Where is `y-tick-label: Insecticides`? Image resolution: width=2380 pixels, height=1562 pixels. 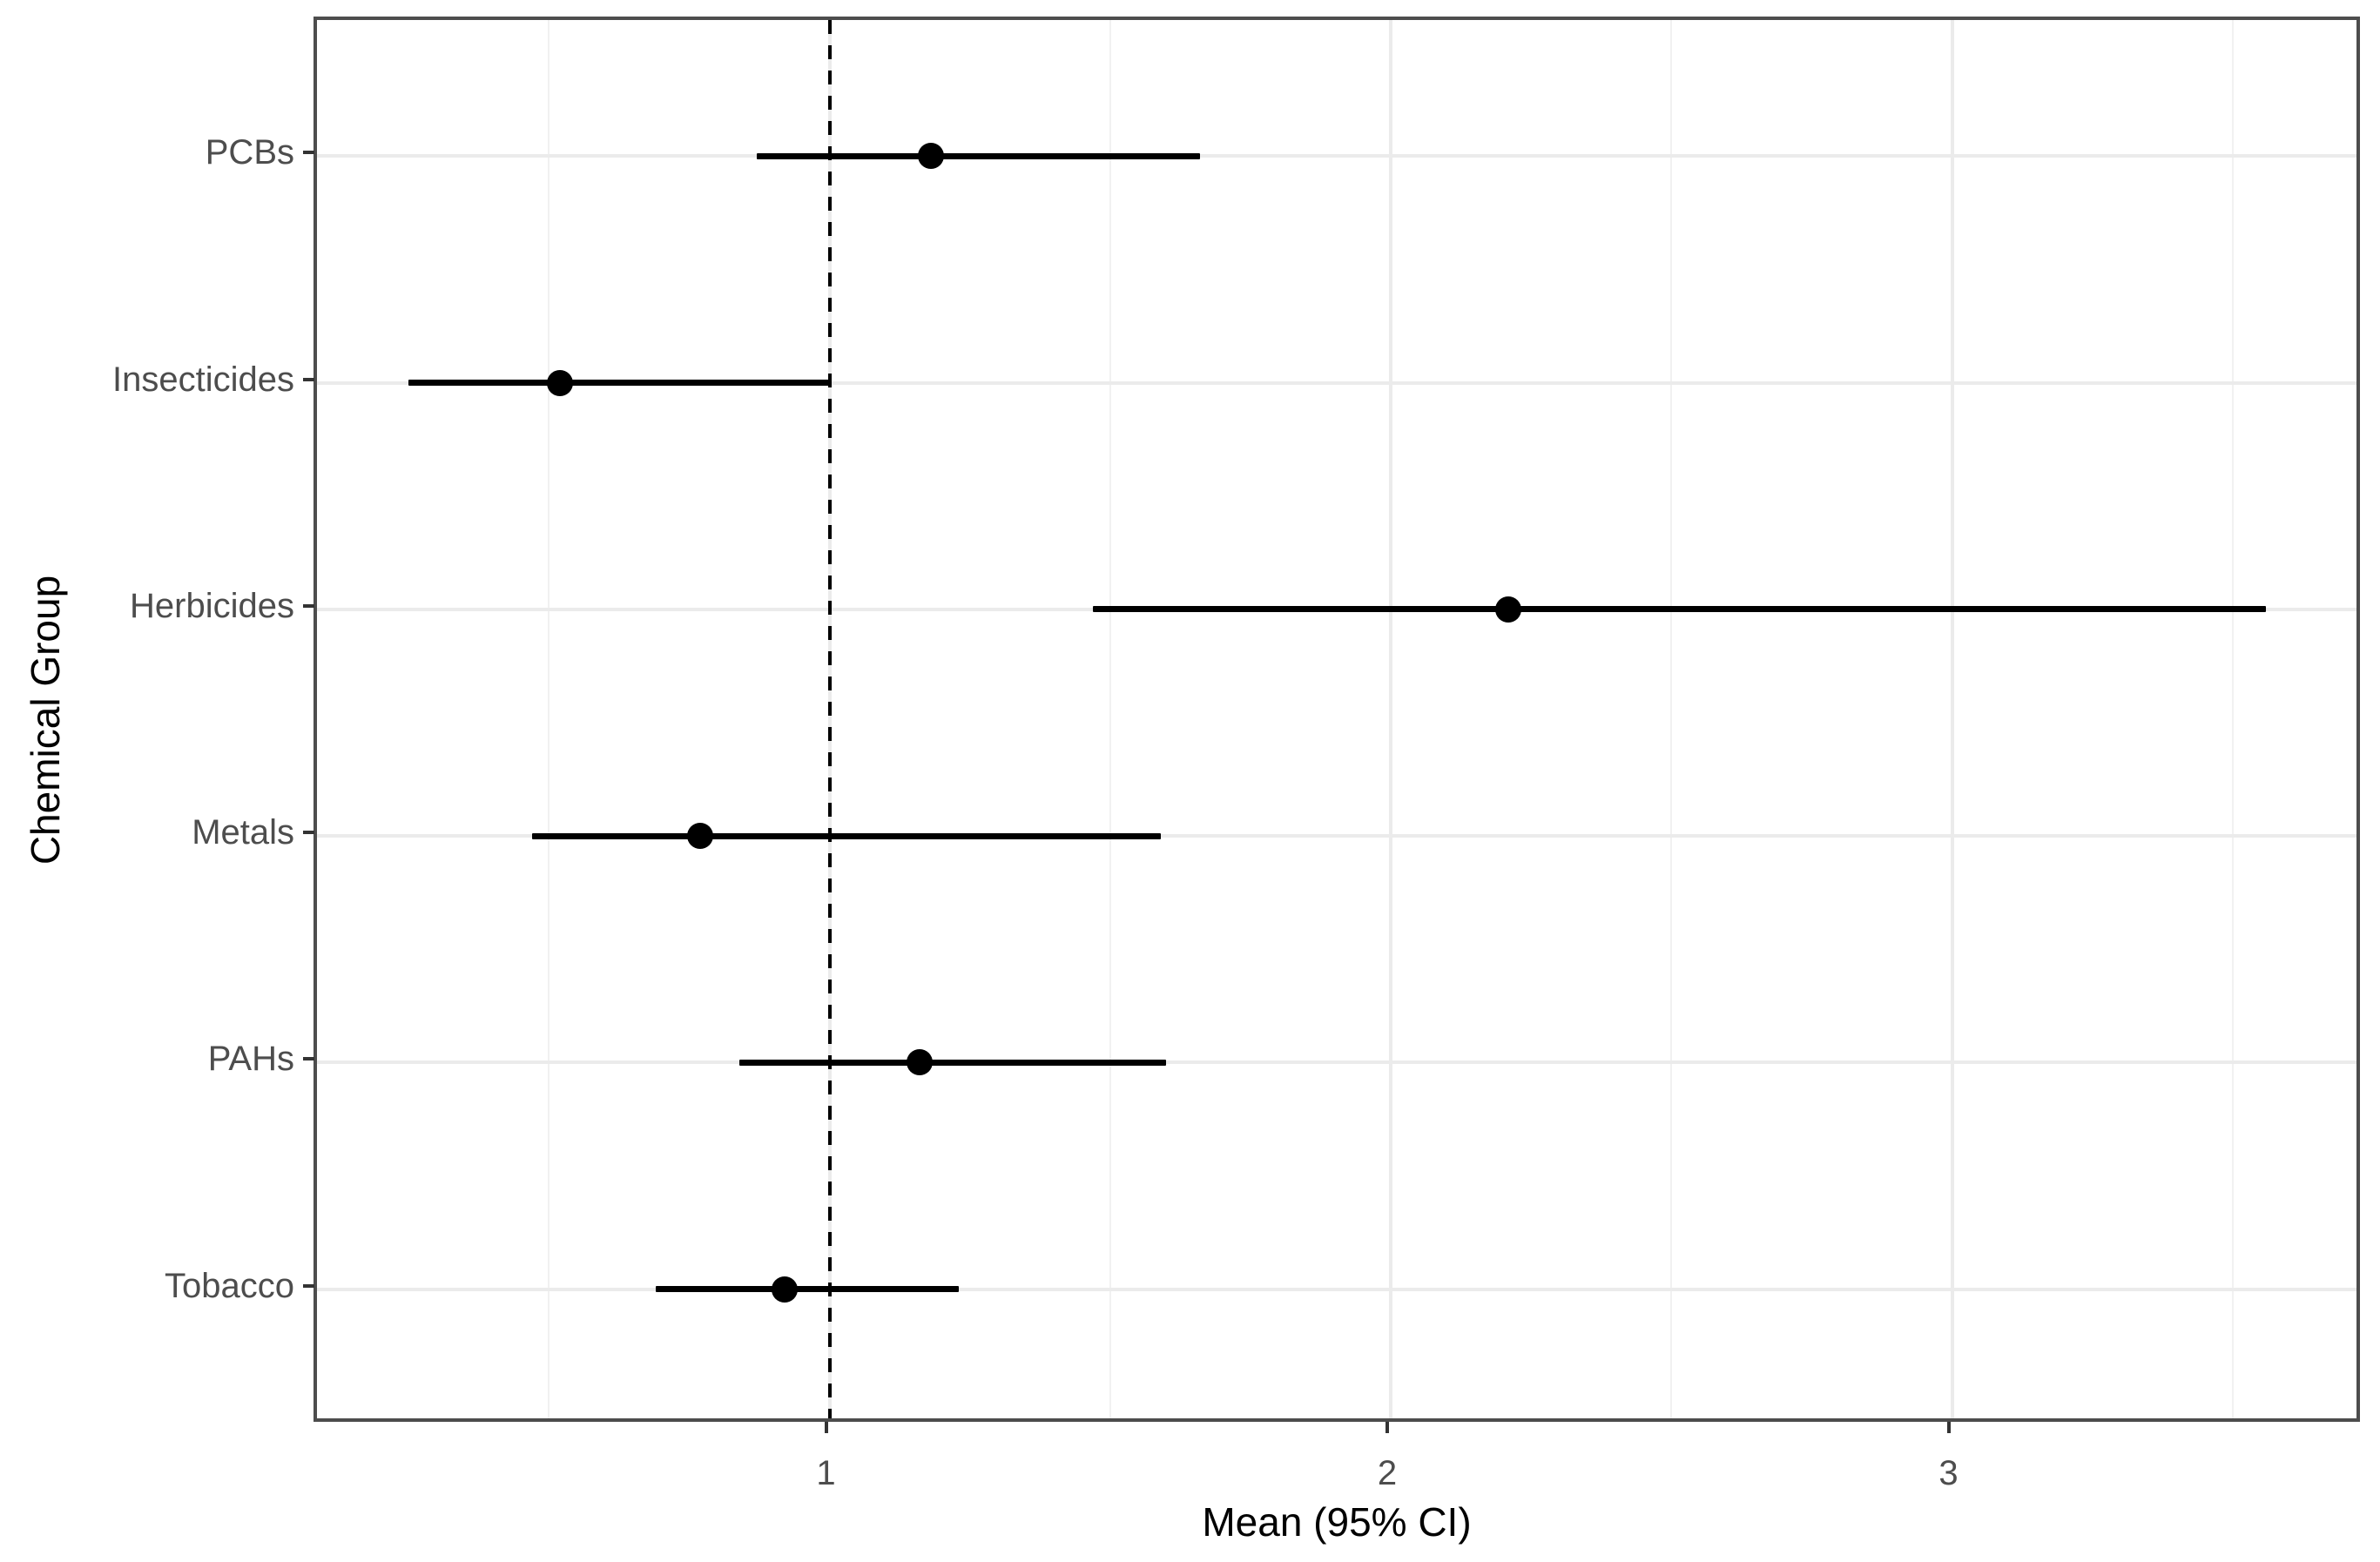 y-tick-label: Insecticides is located at coordinates (203, 379).